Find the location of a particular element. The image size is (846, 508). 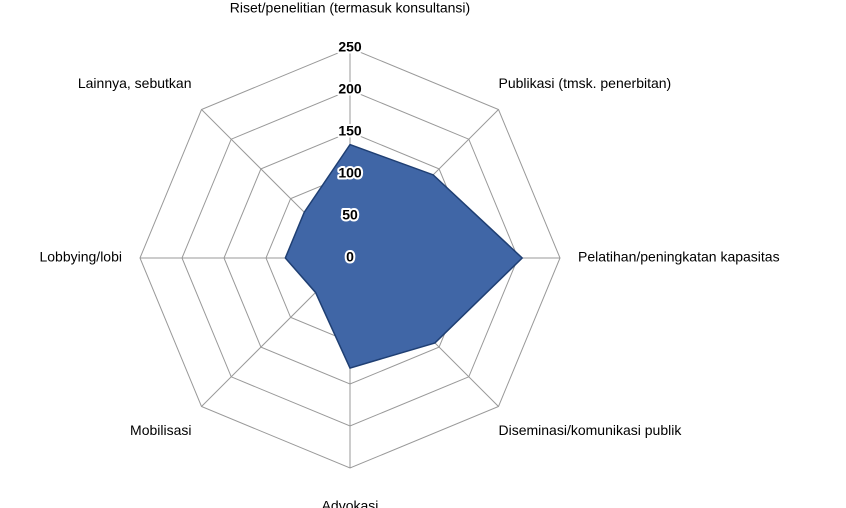

category-label: Publikasi (tmsk. penerbitan) is located at coordinates (584, 83).